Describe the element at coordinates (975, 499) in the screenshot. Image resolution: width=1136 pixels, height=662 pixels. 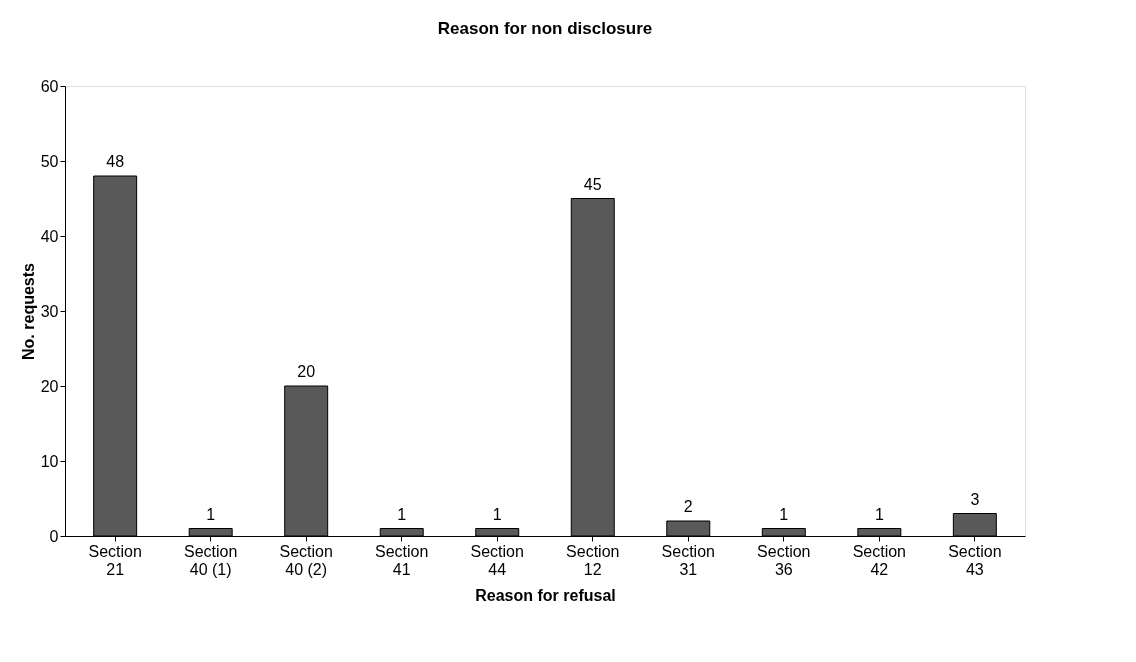
I see `data-label: 3` at that location.